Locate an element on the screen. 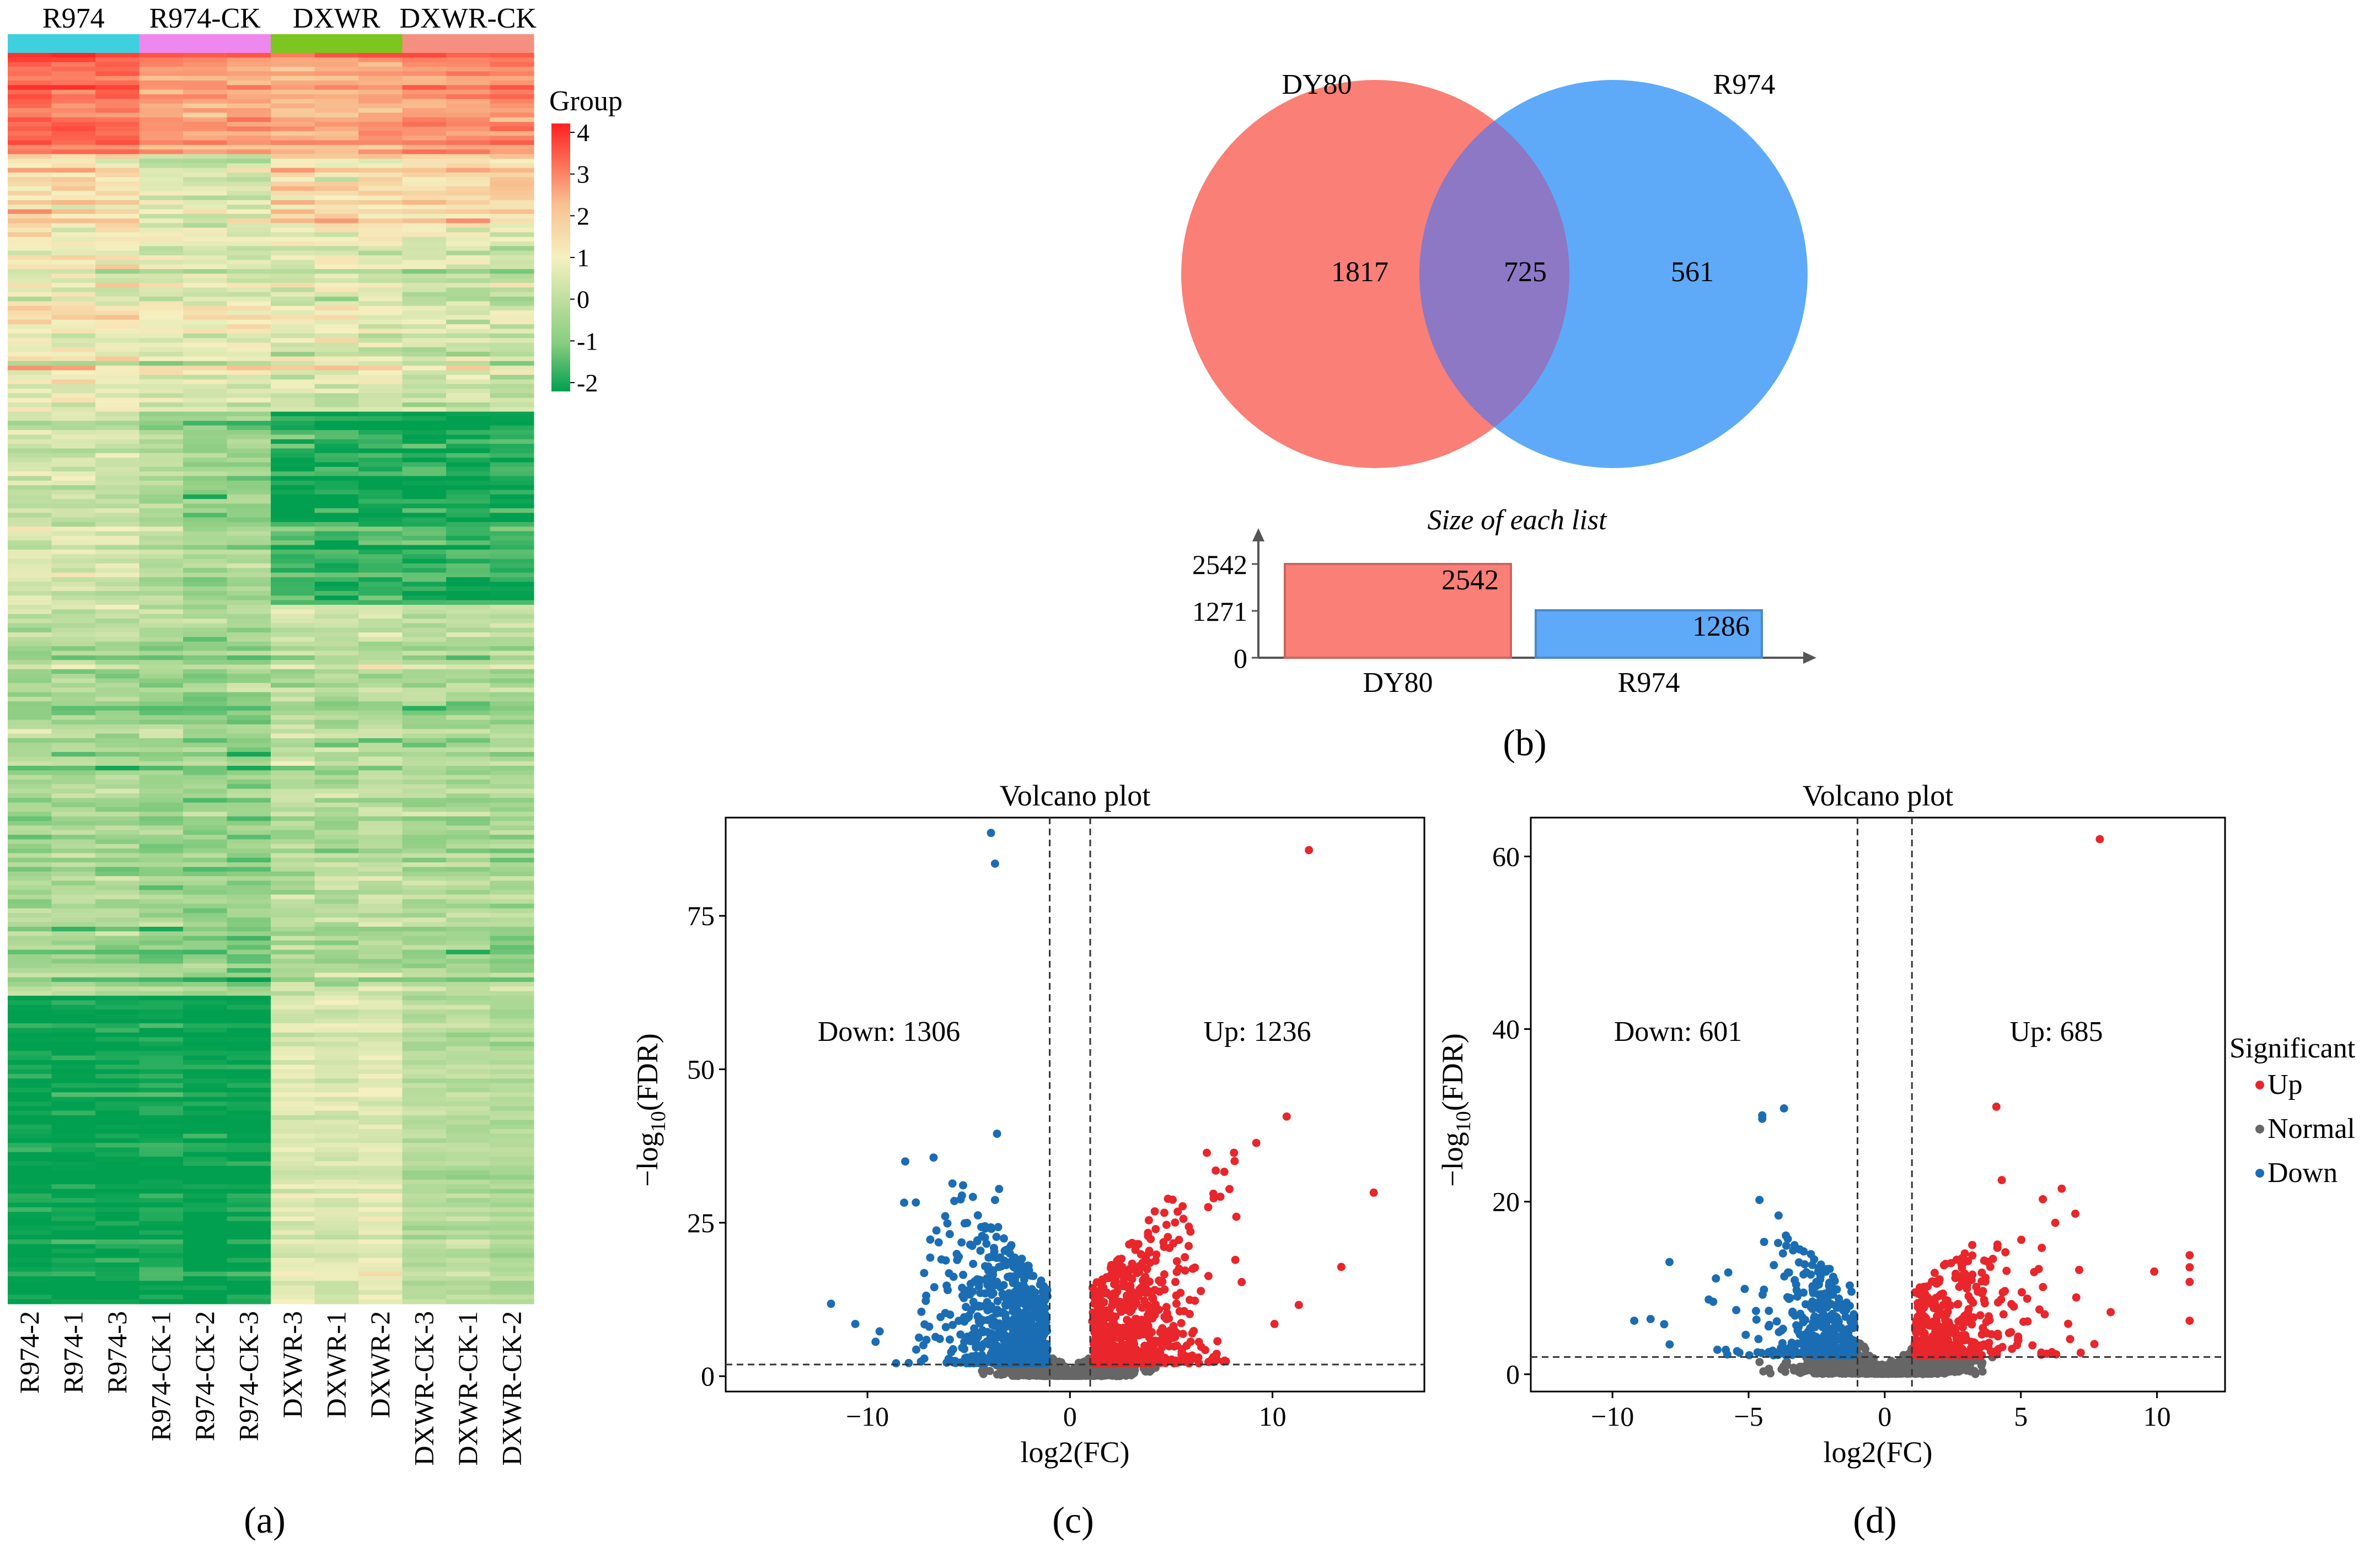 The image size is (2380, 1547). heatmap-legend-tick-label: 2 is located at coordinates (583, 216).